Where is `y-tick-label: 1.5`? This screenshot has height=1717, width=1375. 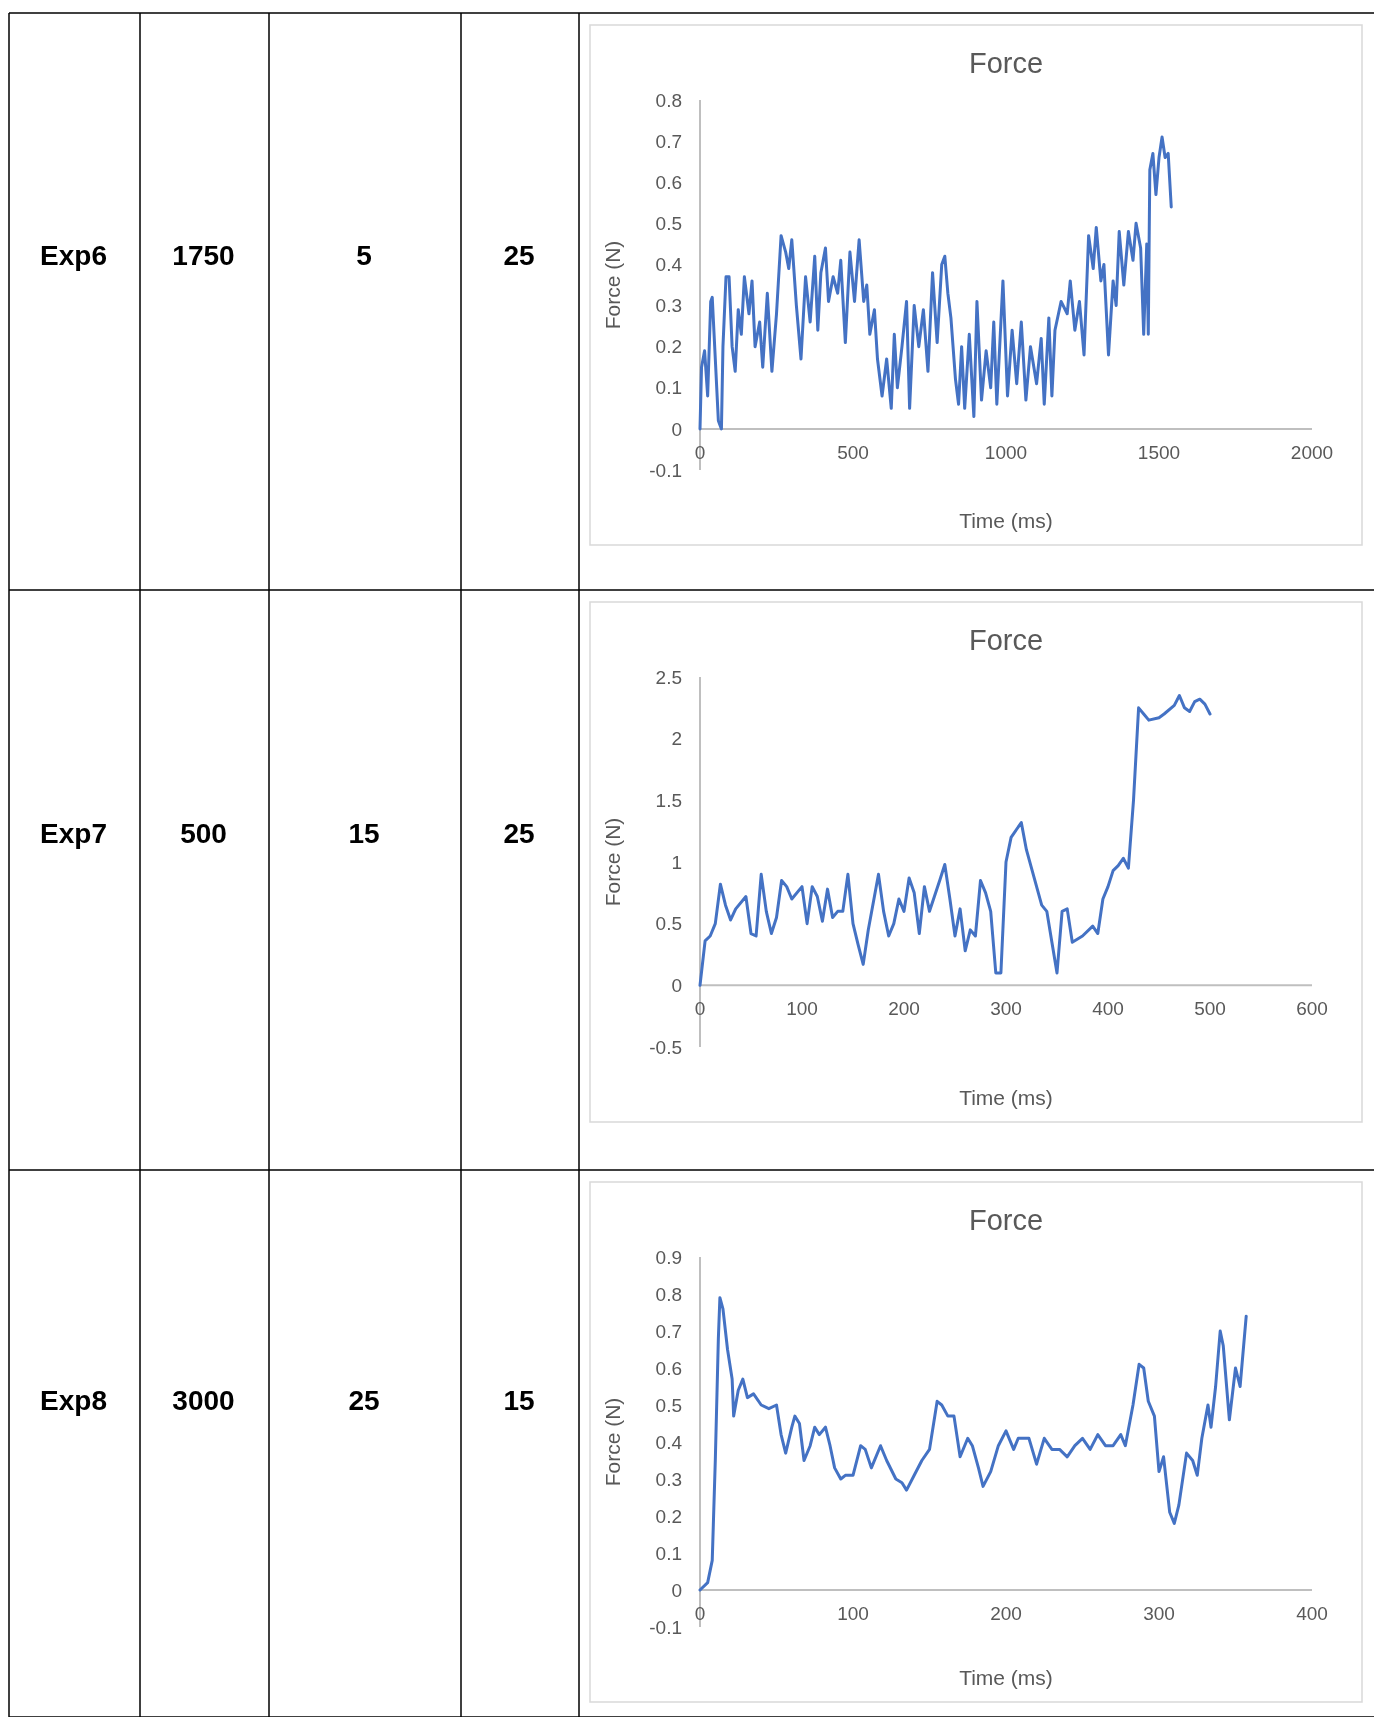
y-tick-label: 1.5 is located at coordinates (668, 800).